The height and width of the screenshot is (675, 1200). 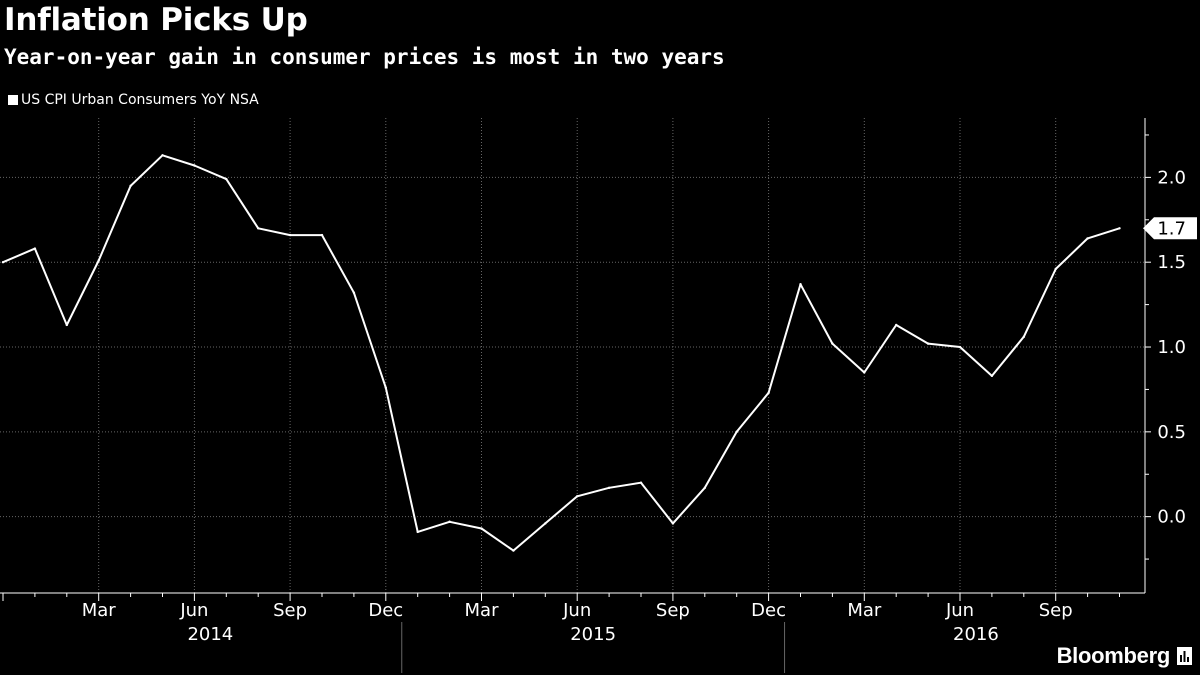 I want to click on x-year-label: 2015, so click(x=593, y=634).